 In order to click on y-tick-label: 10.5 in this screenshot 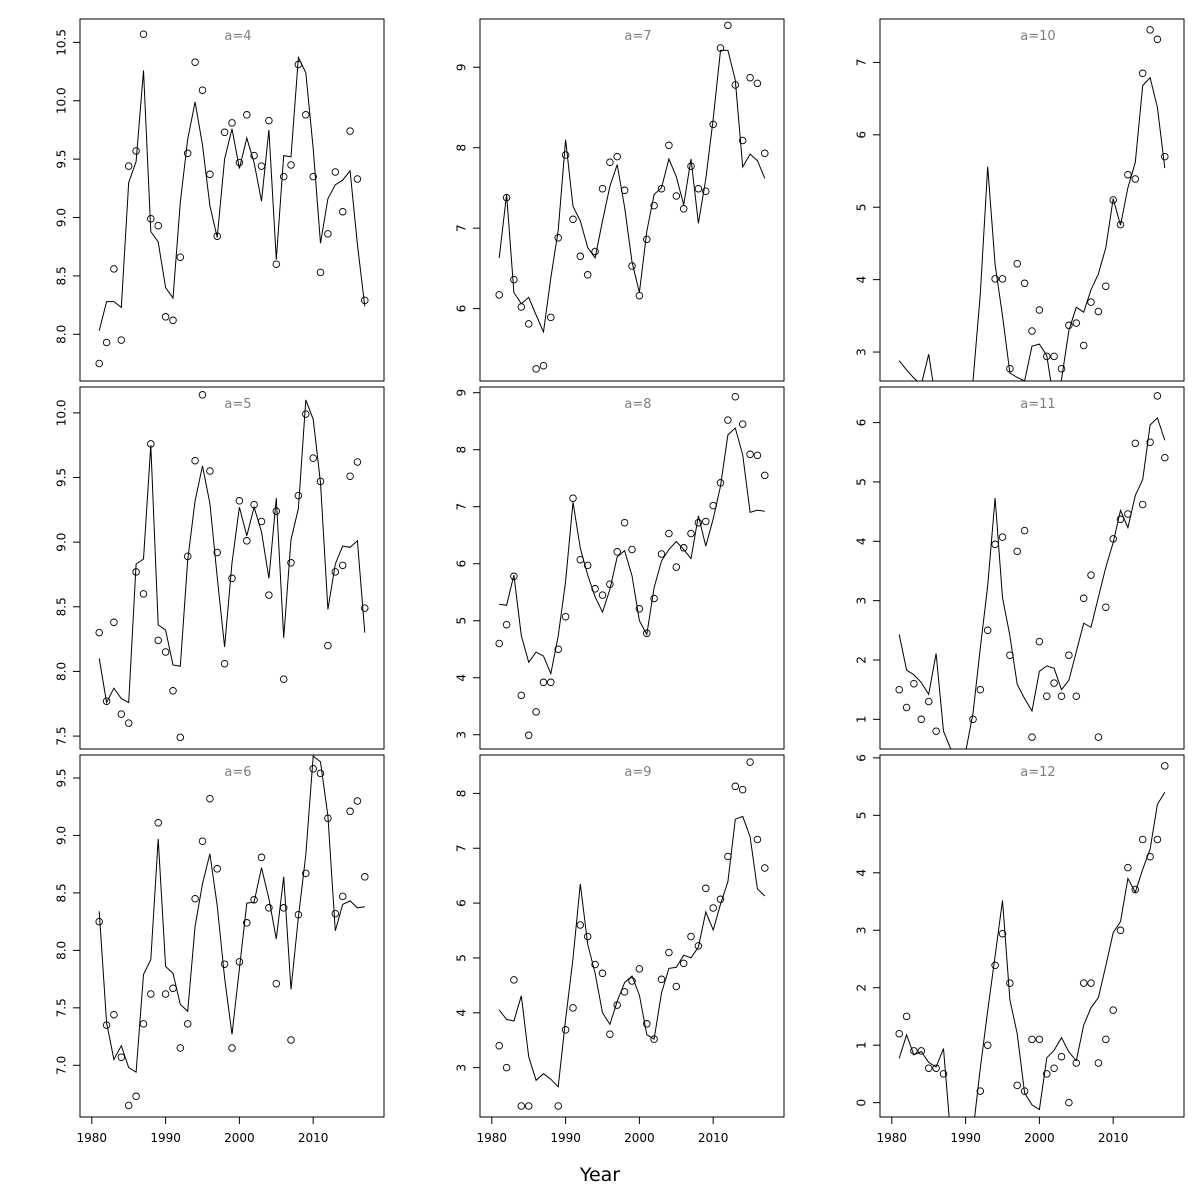, I will do `click(62, 42)`.